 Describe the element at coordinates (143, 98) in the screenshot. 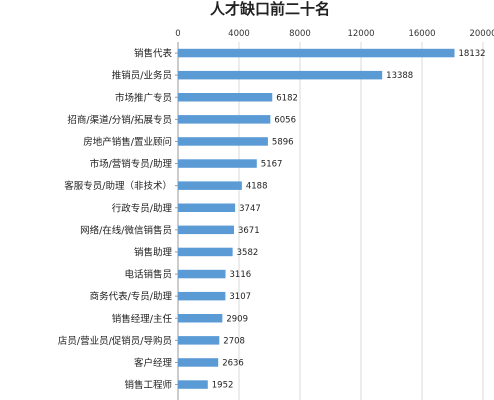

I see `category-label: 市场推广专员` at that location.